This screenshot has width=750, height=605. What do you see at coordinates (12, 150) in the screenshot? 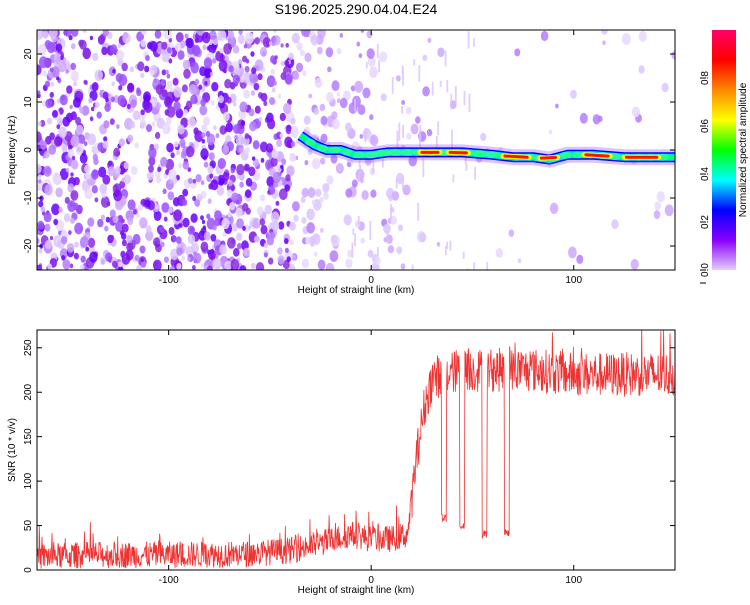
I see `y-axis-label: Frequency (Hz)` at bounding box center [12, 150].